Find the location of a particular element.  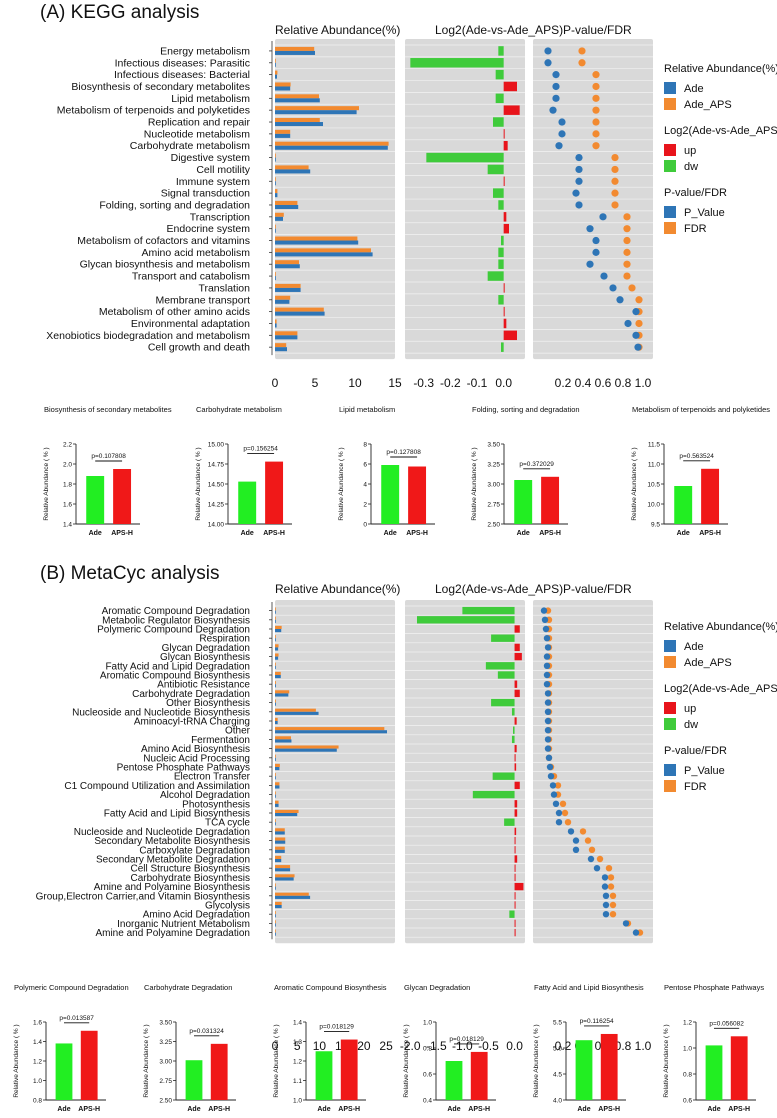

metacyc-category-label: Other is located at coordinates (238, 731).